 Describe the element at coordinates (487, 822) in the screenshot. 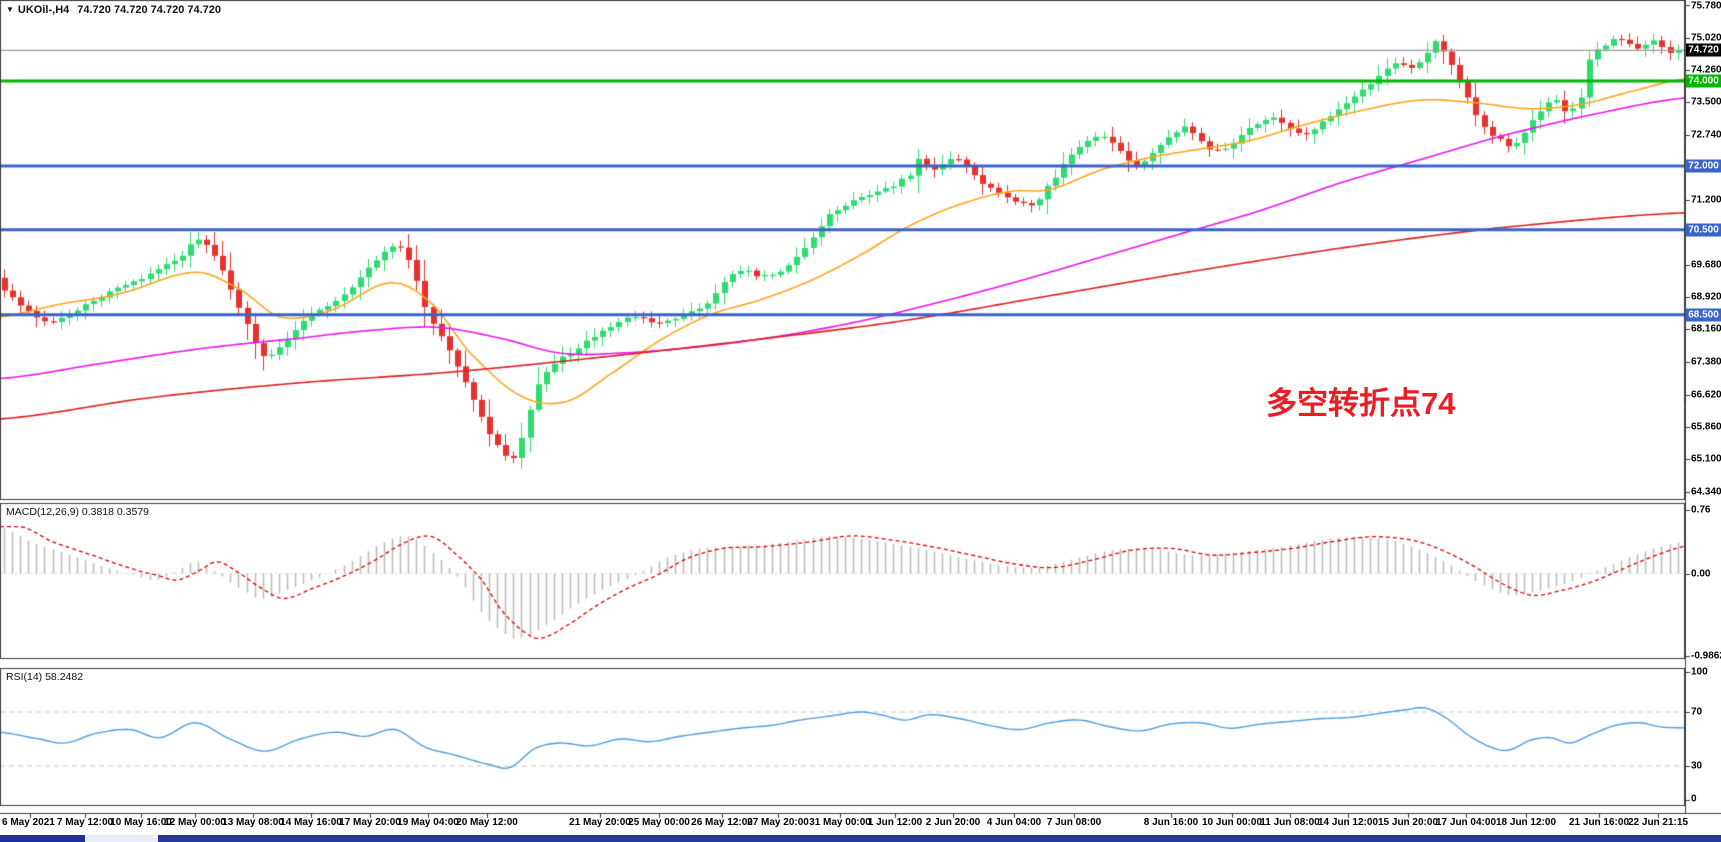

I see `time-axis-label: 20 May 12:00` at that location.